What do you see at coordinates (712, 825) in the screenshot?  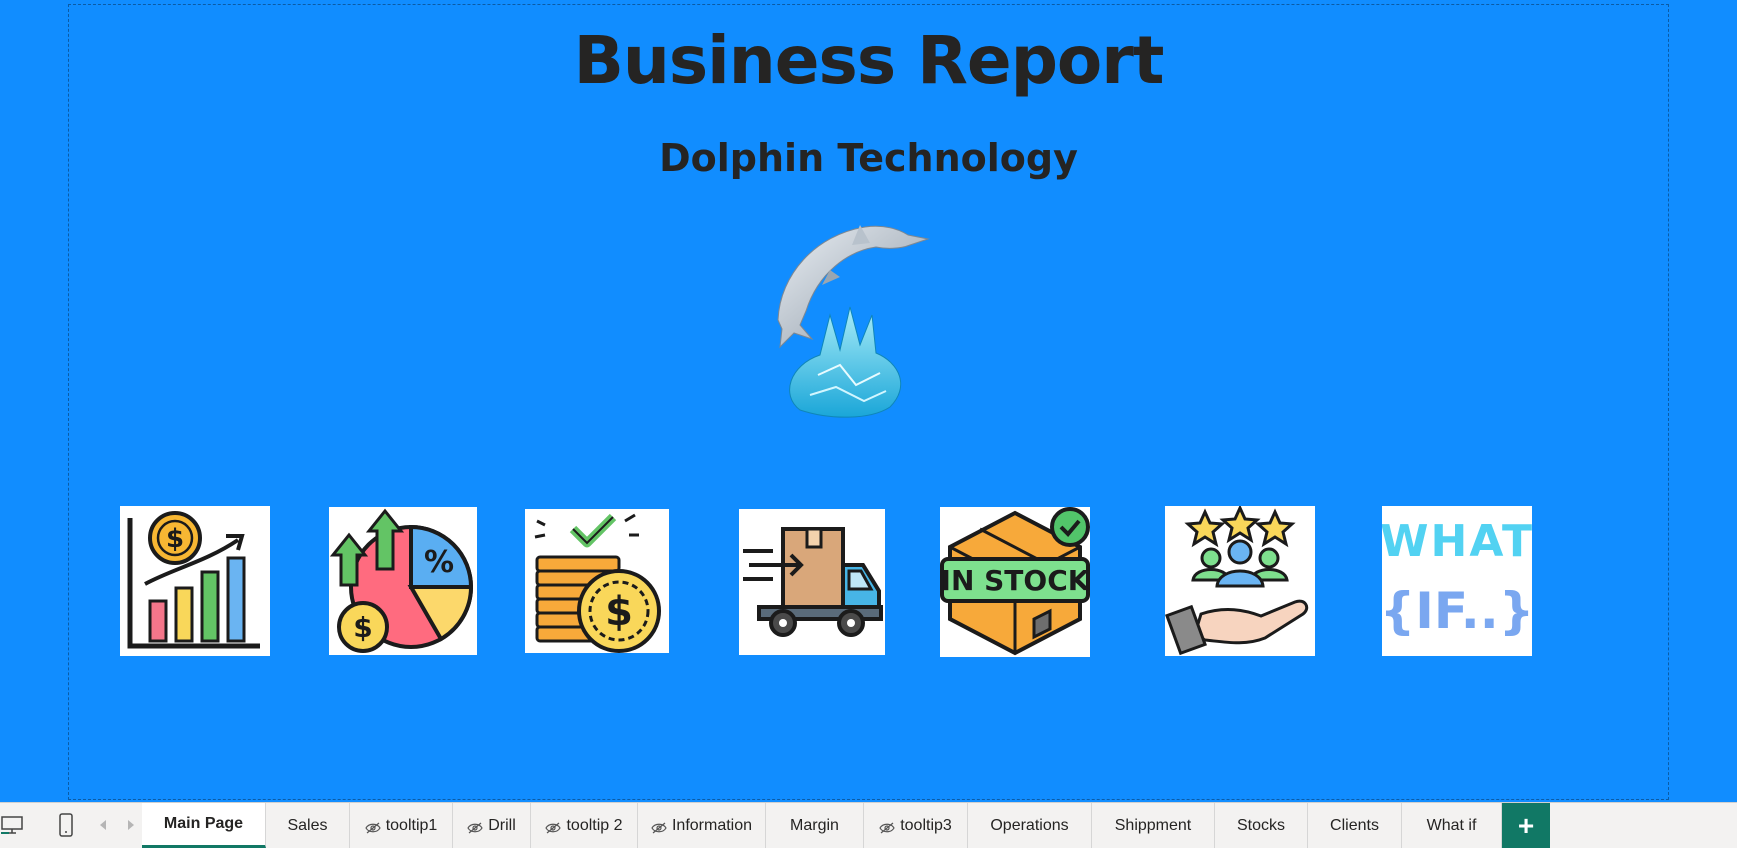 I see `tab-label: Information` at bounding box center [712, 825].